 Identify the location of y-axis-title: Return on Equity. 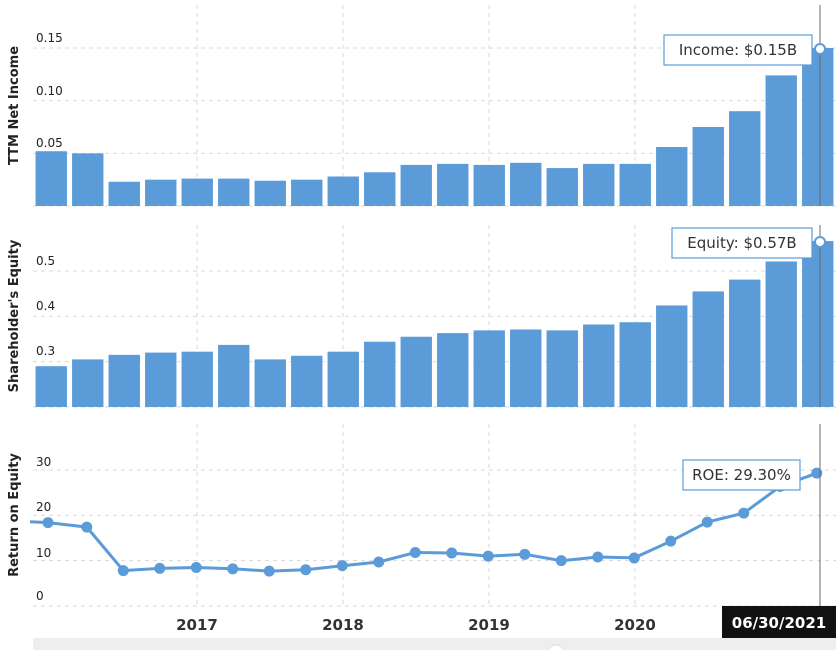
(14, 515).